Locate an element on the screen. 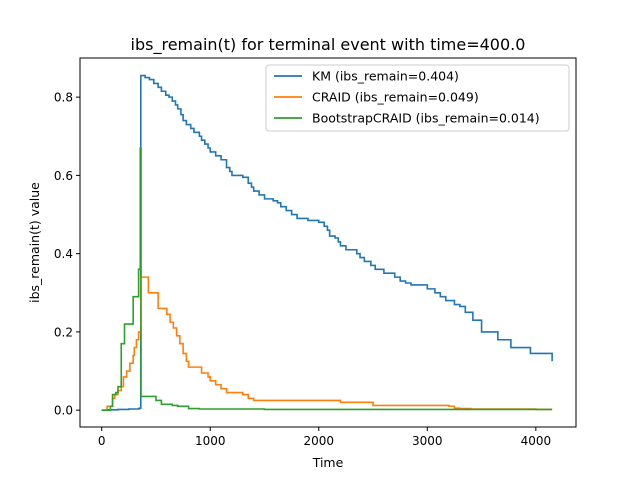 The height and width of the screenshot is (480, 640). x-tick-label: 2000 is located at coordinates (319, 441).